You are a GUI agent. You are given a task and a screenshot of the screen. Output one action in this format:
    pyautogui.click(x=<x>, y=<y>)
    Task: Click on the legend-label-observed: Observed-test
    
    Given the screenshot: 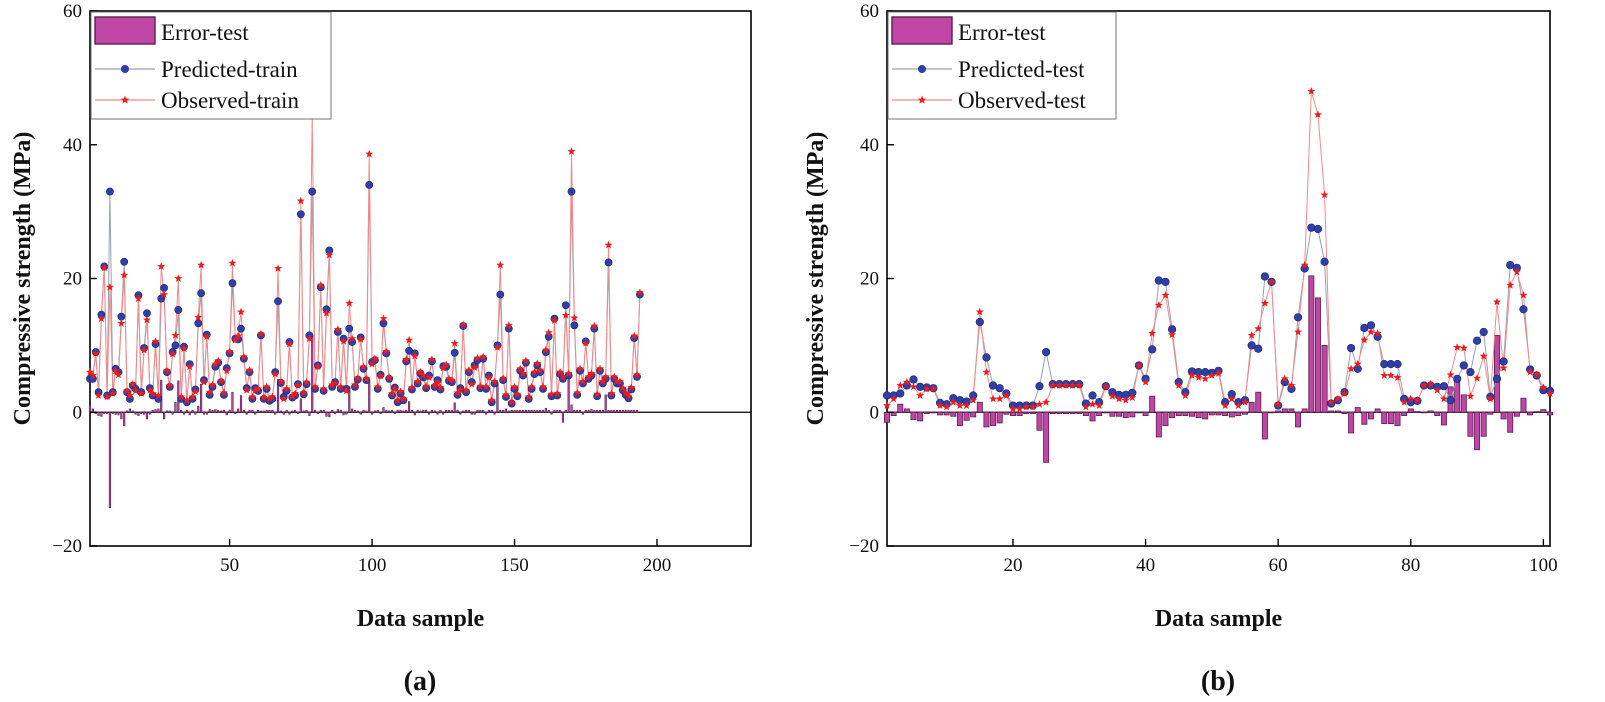 What is the action you would take?
    pyautogui.click(x=1022, y=100)
    